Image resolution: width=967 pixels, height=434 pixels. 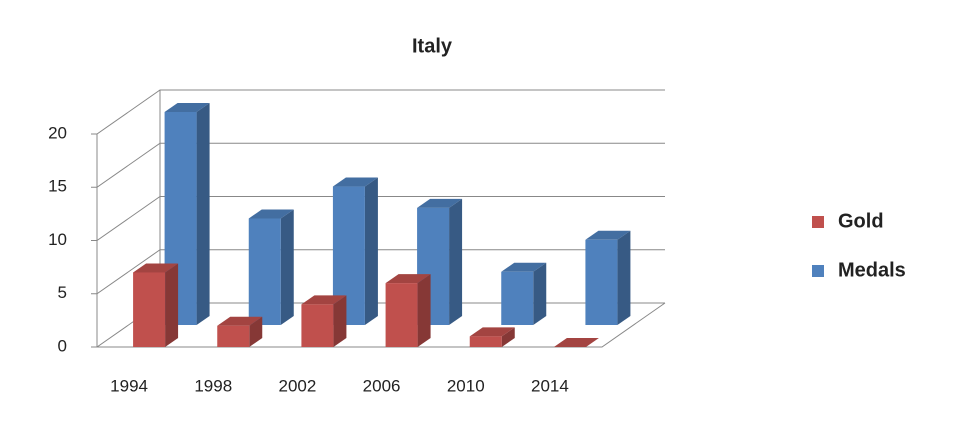 What do you see at coordinates (466, 385) in the screenshot?
I see `x-tick-label: 2010` at bounding box center [466, 385].